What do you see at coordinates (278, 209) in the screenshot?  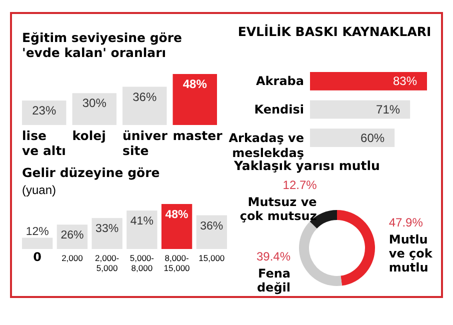 I see `slice-label: Mutsuz ve çok mutsuz` at bounding box center [278, 209].